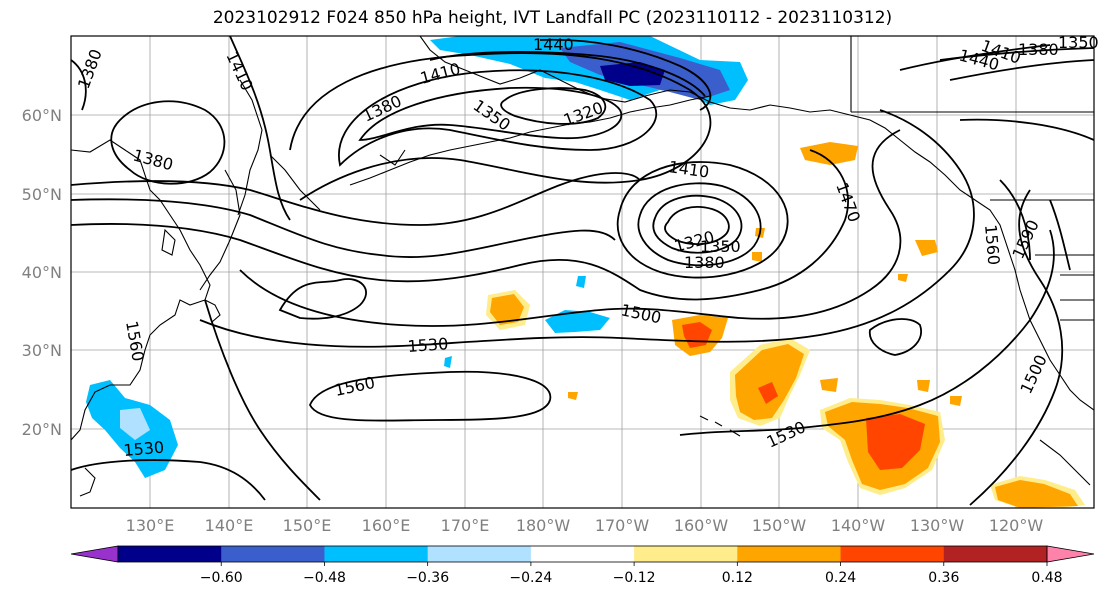 This screenshot has width=1105, height=601. Describe the element at coordinates (427, 578) in the screenshot. I see `colorbar-tick-label: −0.36` at that location.